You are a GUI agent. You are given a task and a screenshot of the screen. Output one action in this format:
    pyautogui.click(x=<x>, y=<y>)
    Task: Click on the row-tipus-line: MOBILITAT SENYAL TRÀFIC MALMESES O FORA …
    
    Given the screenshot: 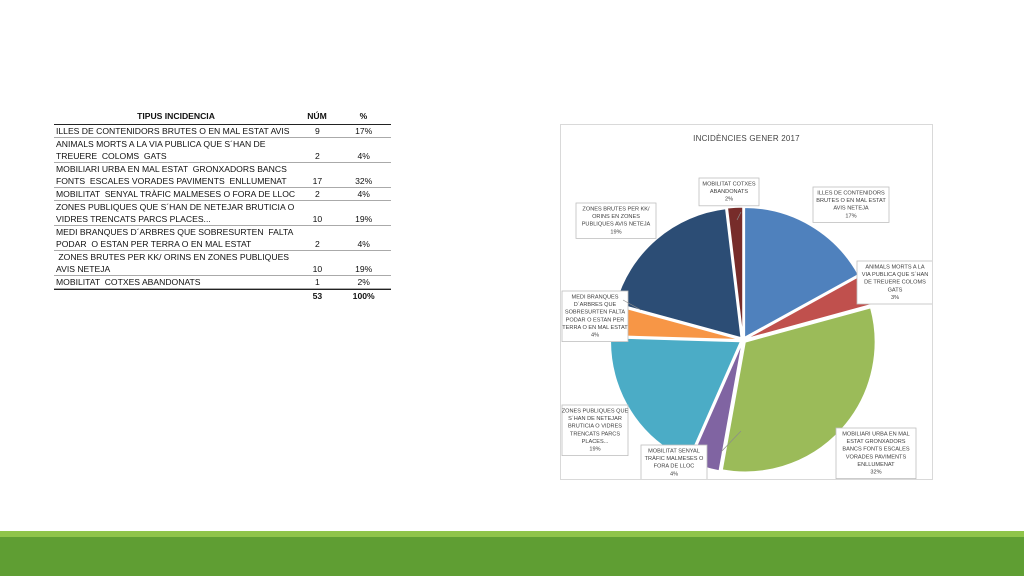 What is the action you would take?
    pyautogui.click(x=176, y=194)
    